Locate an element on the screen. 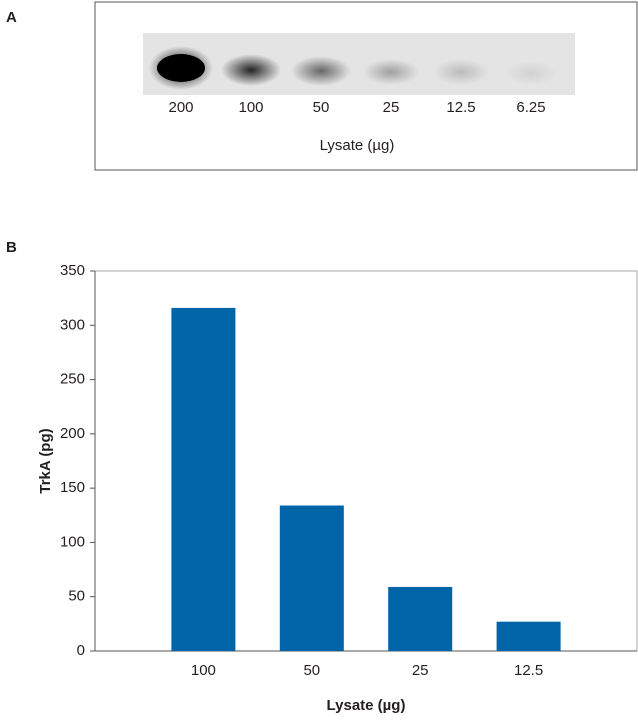 This screenshot has height=725, width=638. lane-label: 100 is located at coordinates (250, 107).